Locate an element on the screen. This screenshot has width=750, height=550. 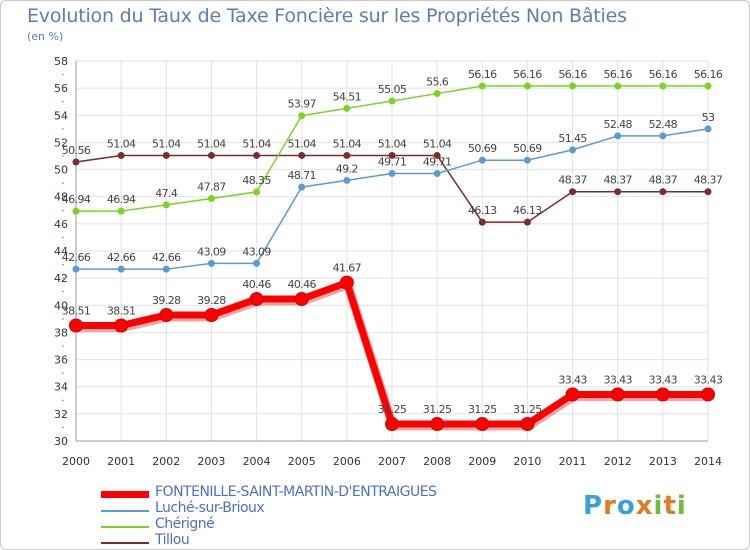
x-tick-label: 2002 is located at coordinates (166, 461).